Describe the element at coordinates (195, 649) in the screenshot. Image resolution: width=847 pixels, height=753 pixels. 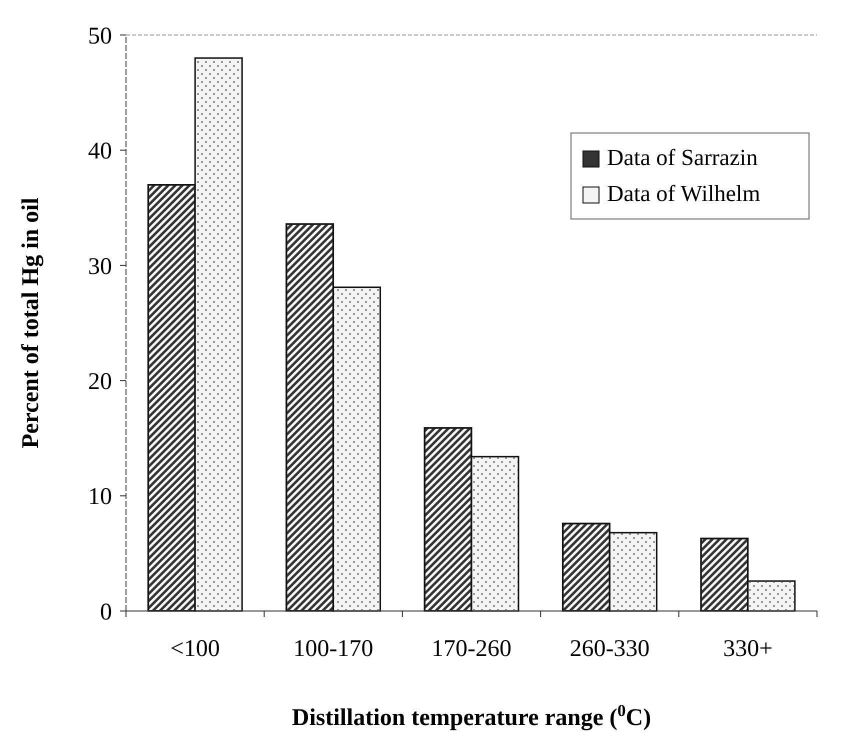
I see `x-tick-label: <100` at that location.